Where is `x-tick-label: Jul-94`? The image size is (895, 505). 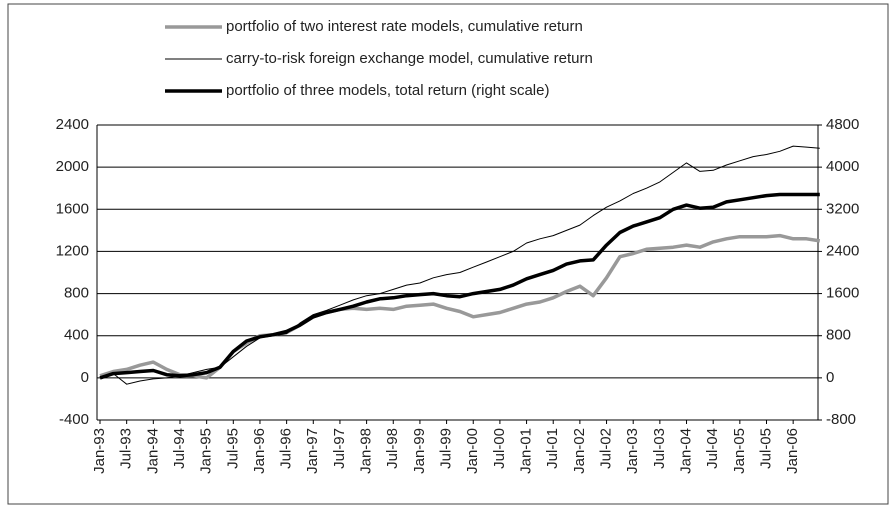 x-tick-label: Jul-94 is located at coordinates (179, 448).